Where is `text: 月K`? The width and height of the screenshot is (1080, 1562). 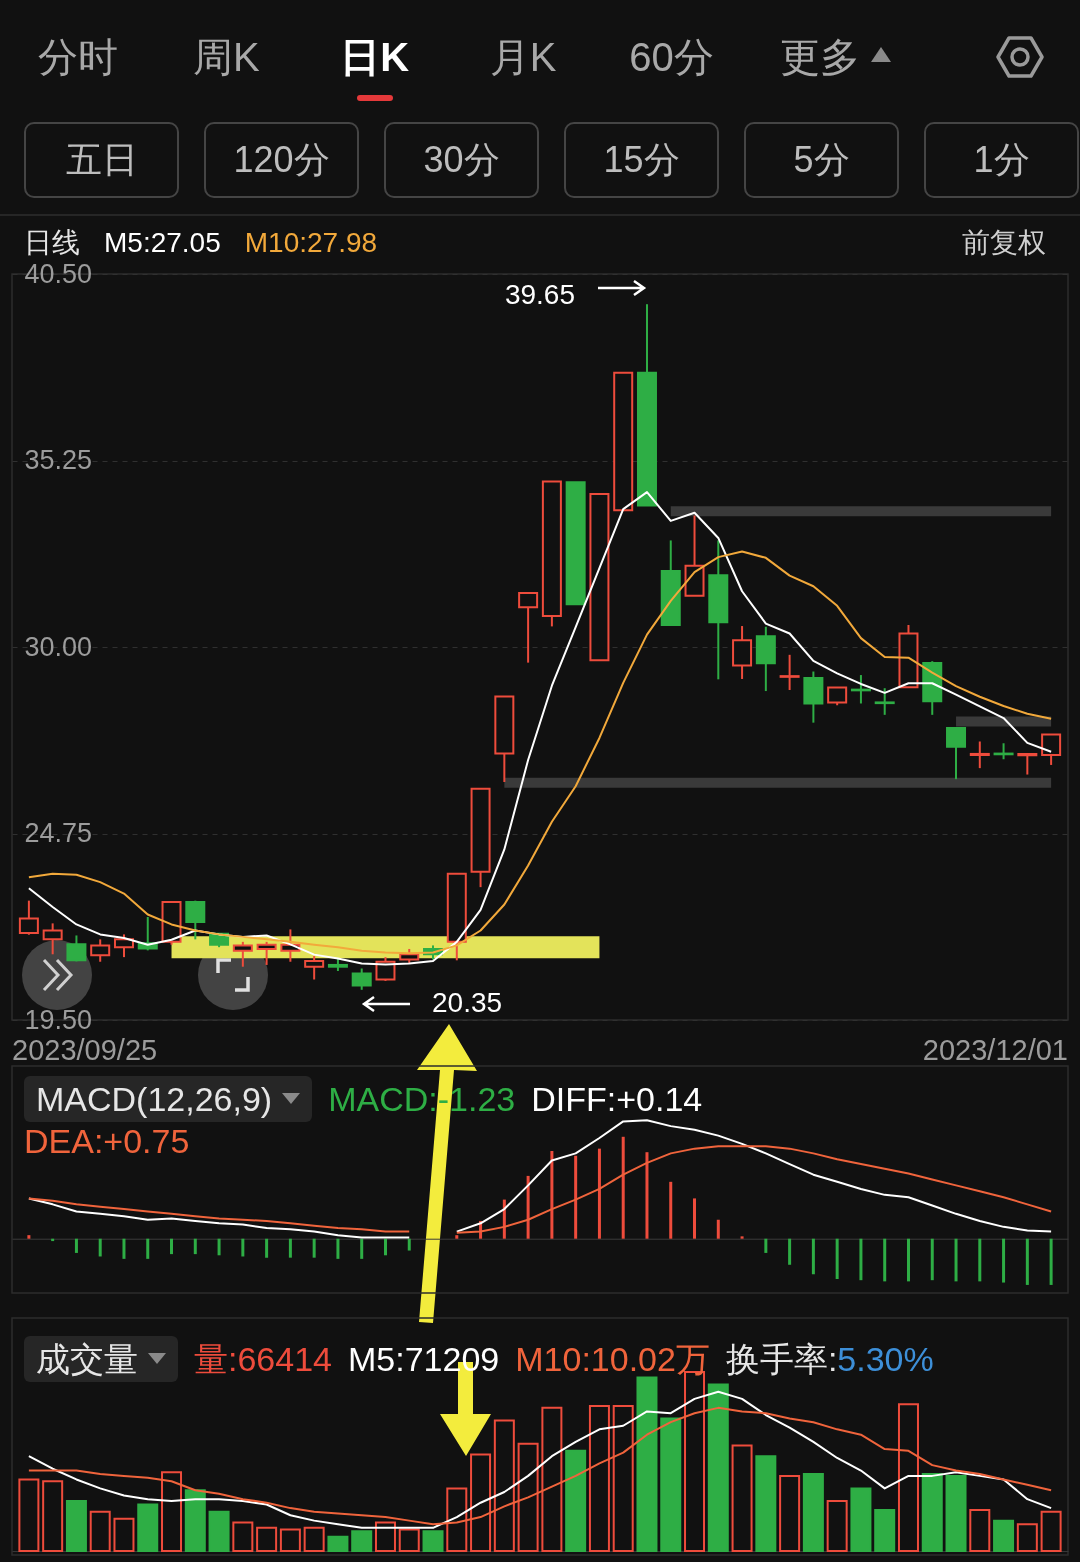 text: 月K is located at coordinates (523, 57).